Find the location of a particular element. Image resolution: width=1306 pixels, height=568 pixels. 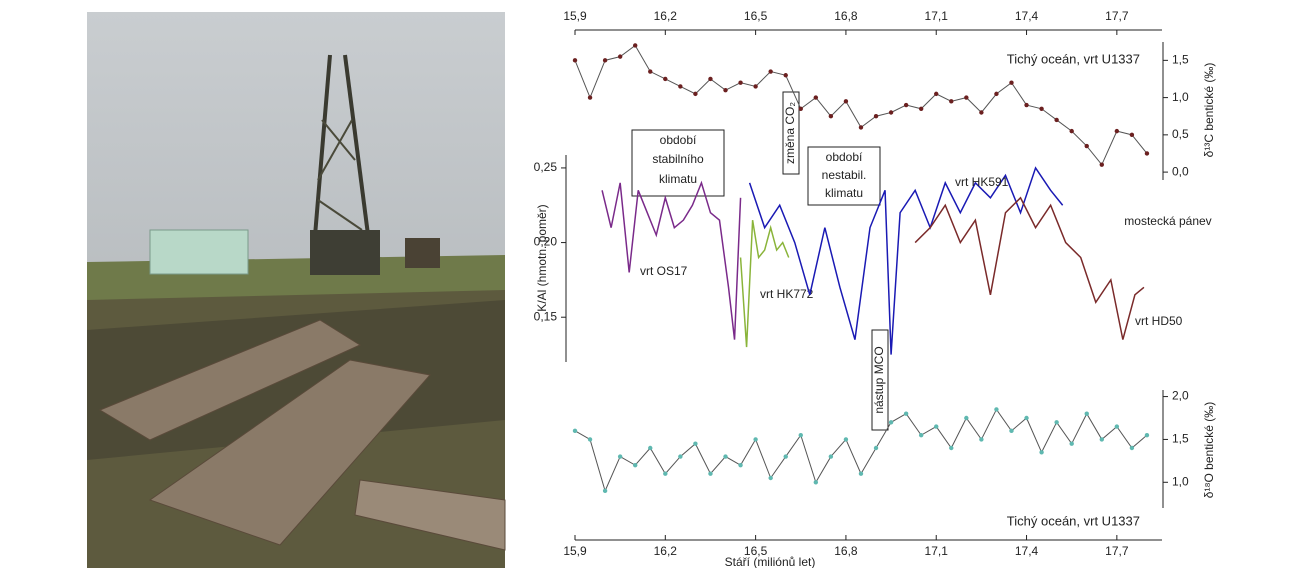

y-tick-label: 0,0 is located at coordinates (1180, 171).